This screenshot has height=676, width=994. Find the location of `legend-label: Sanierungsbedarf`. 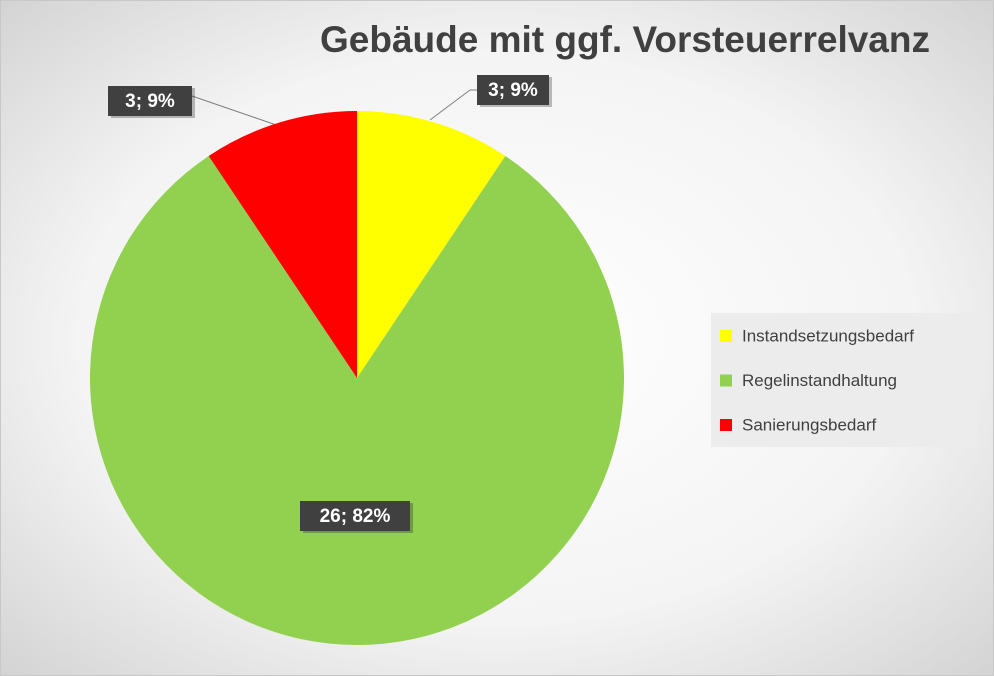

legend-label: Sanierungsbedarf is located at coordinates (809, 424).